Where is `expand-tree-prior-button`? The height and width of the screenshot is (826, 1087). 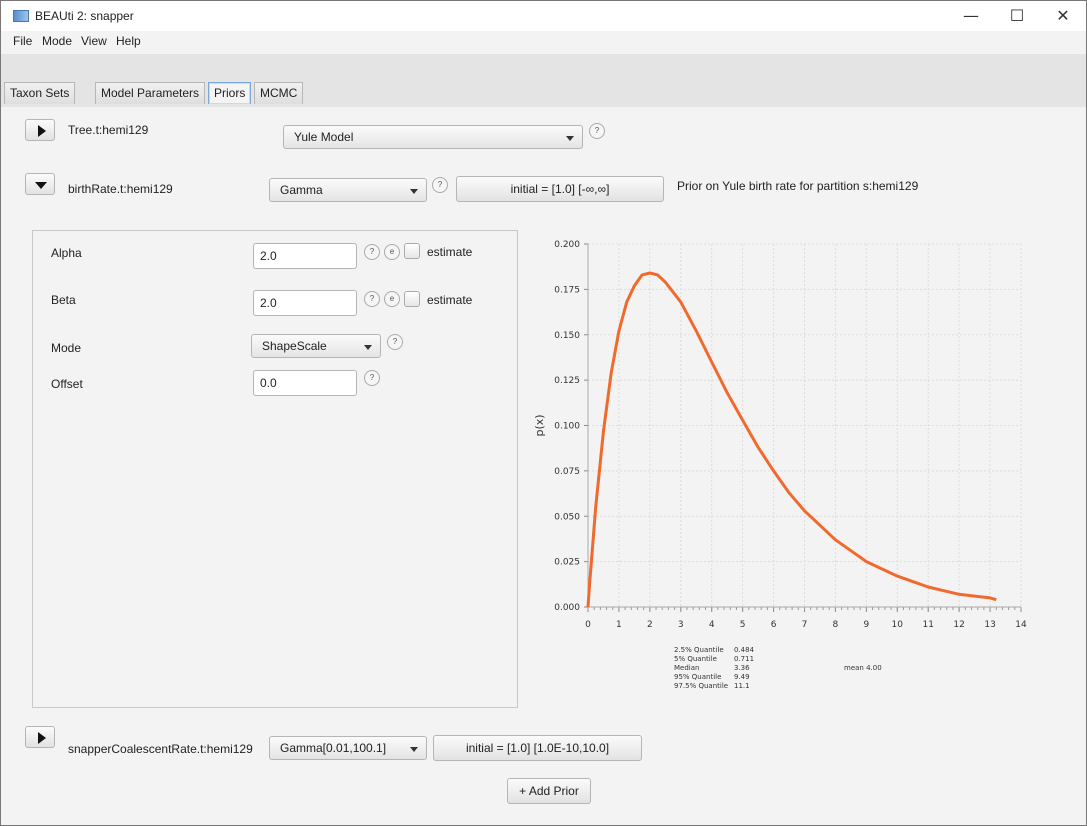
expand-tree-prior-button is located at coordinates (40, 130).